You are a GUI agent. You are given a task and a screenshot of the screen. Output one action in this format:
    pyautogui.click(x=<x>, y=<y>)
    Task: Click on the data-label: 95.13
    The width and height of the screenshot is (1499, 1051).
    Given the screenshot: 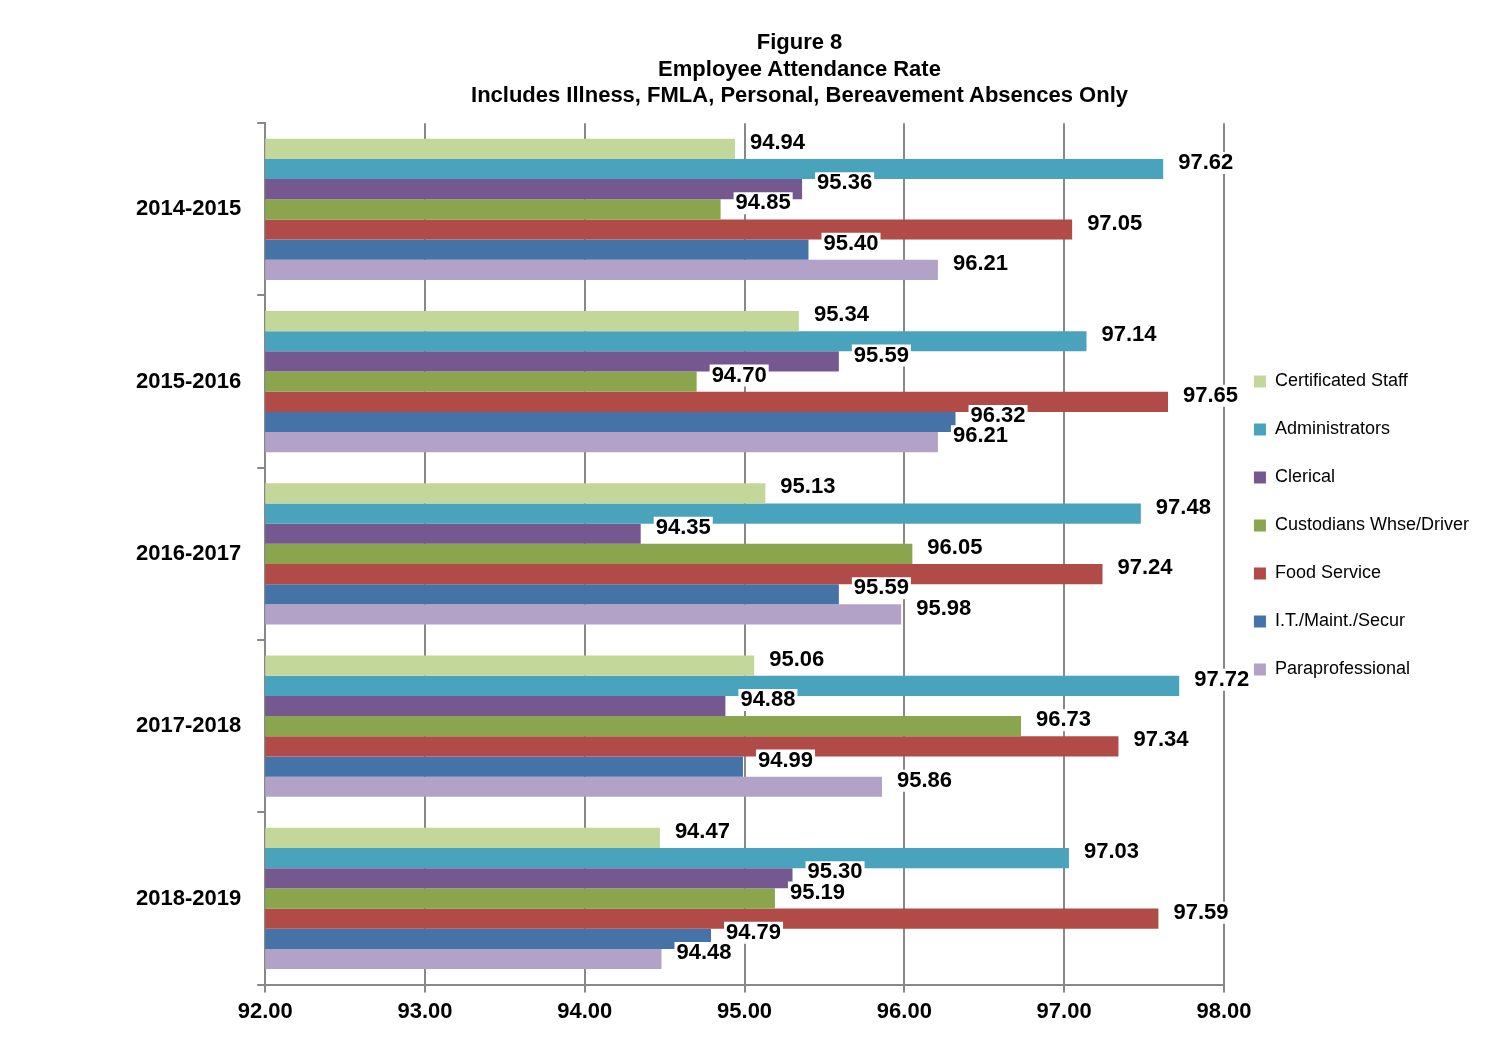 What is the action you would take?
    pyautogui.click(x=808, y=486)
    